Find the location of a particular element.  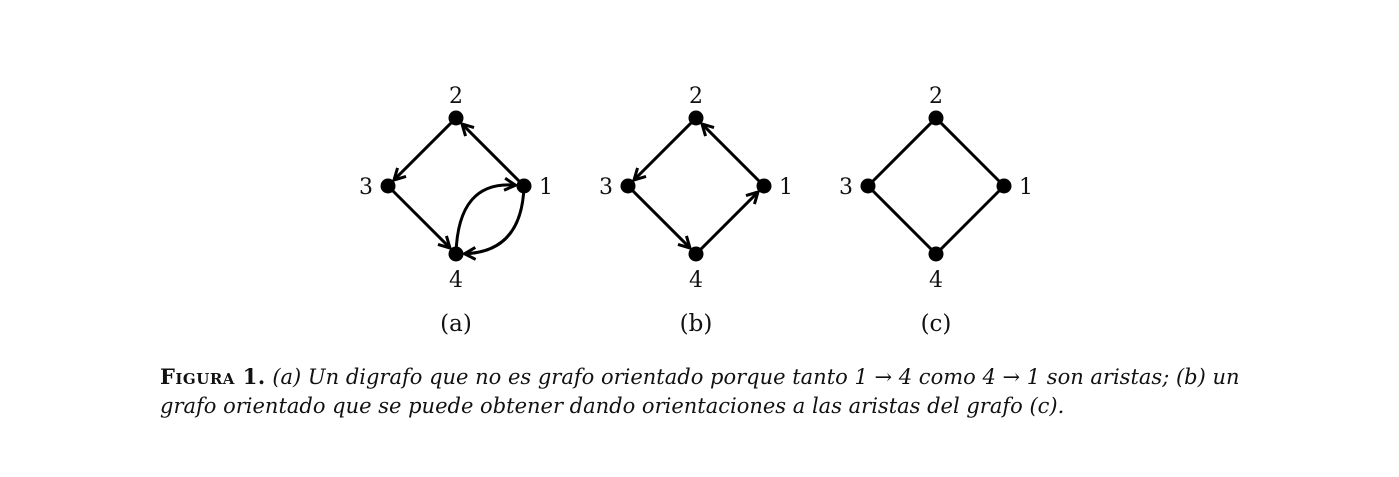

subfigure-label-a: (a) is located at coordinates (456, 324).